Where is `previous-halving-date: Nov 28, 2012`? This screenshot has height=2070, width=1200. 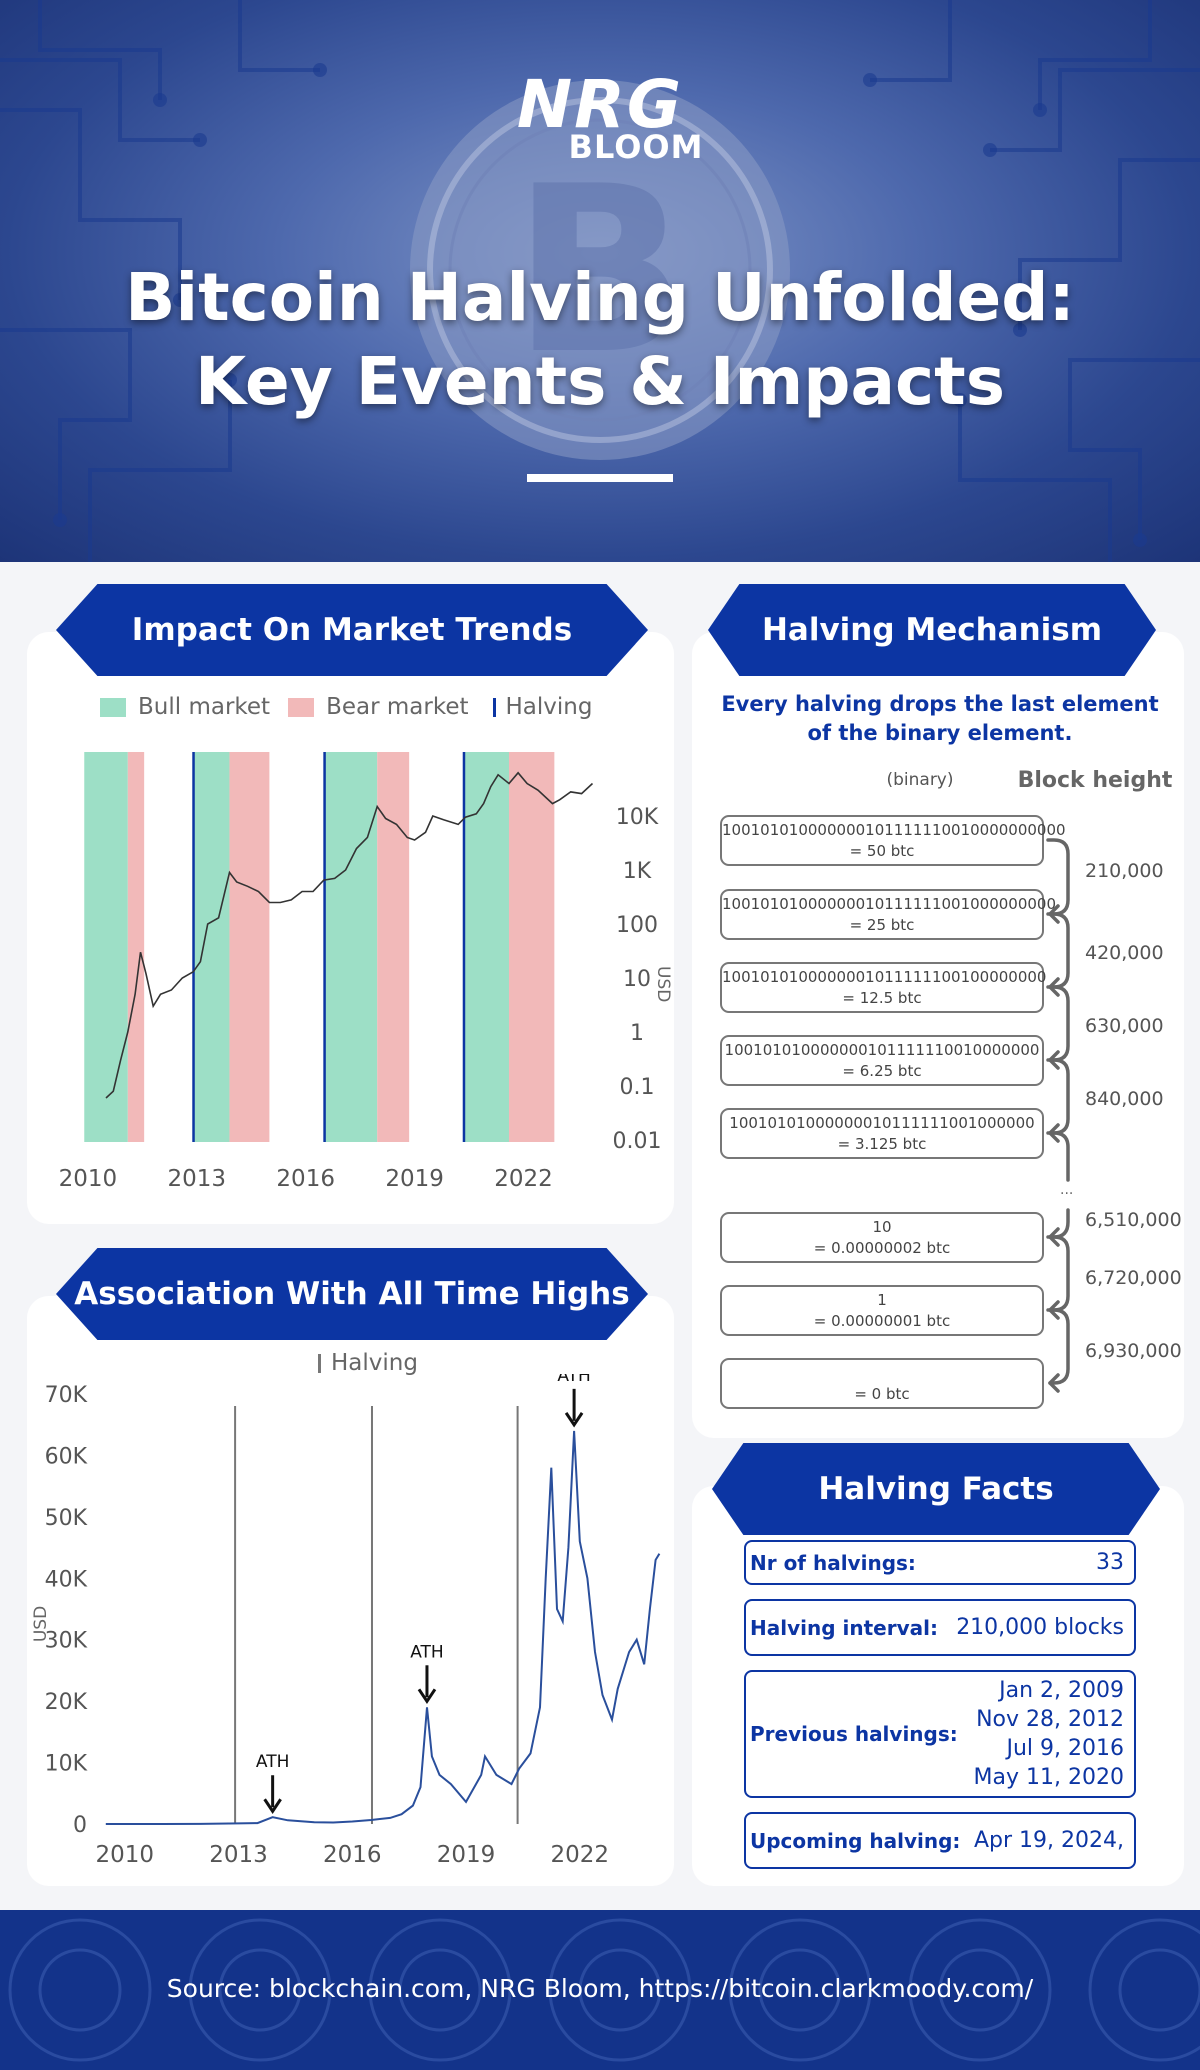 previous-halving-date: Nov 28, 2012 is located at coordinates (1050, 1719).